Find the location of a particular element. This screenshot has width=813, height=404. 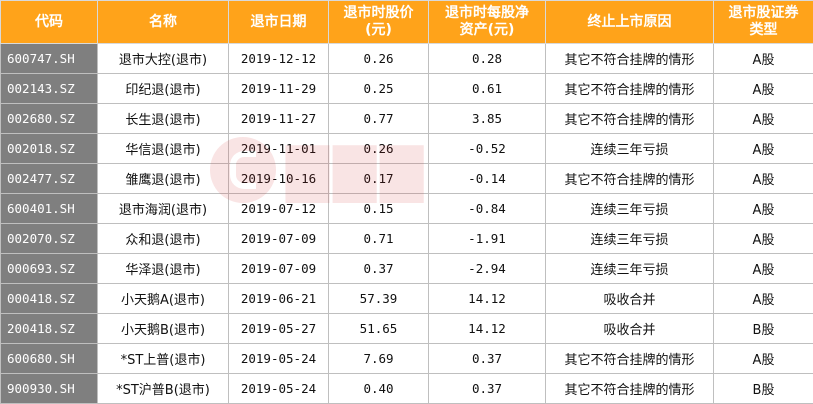

cell-net-assets: 0.61 is located at coordinates (487, 89).